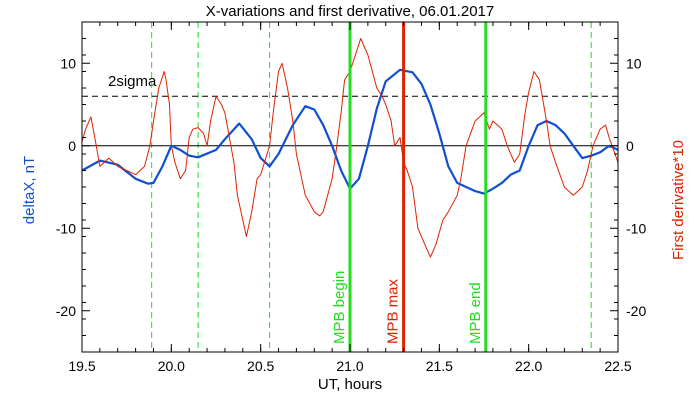  I want to click on y-tick-label-left-0: -20, so click(66, 311).